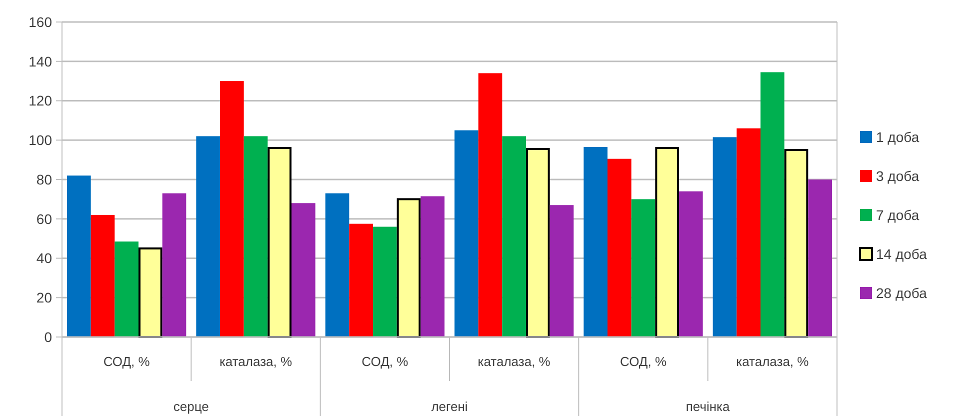  Describe the element at coordinates (44, 218) in the screenshot. I see `y-tick-label: 60` at that location.